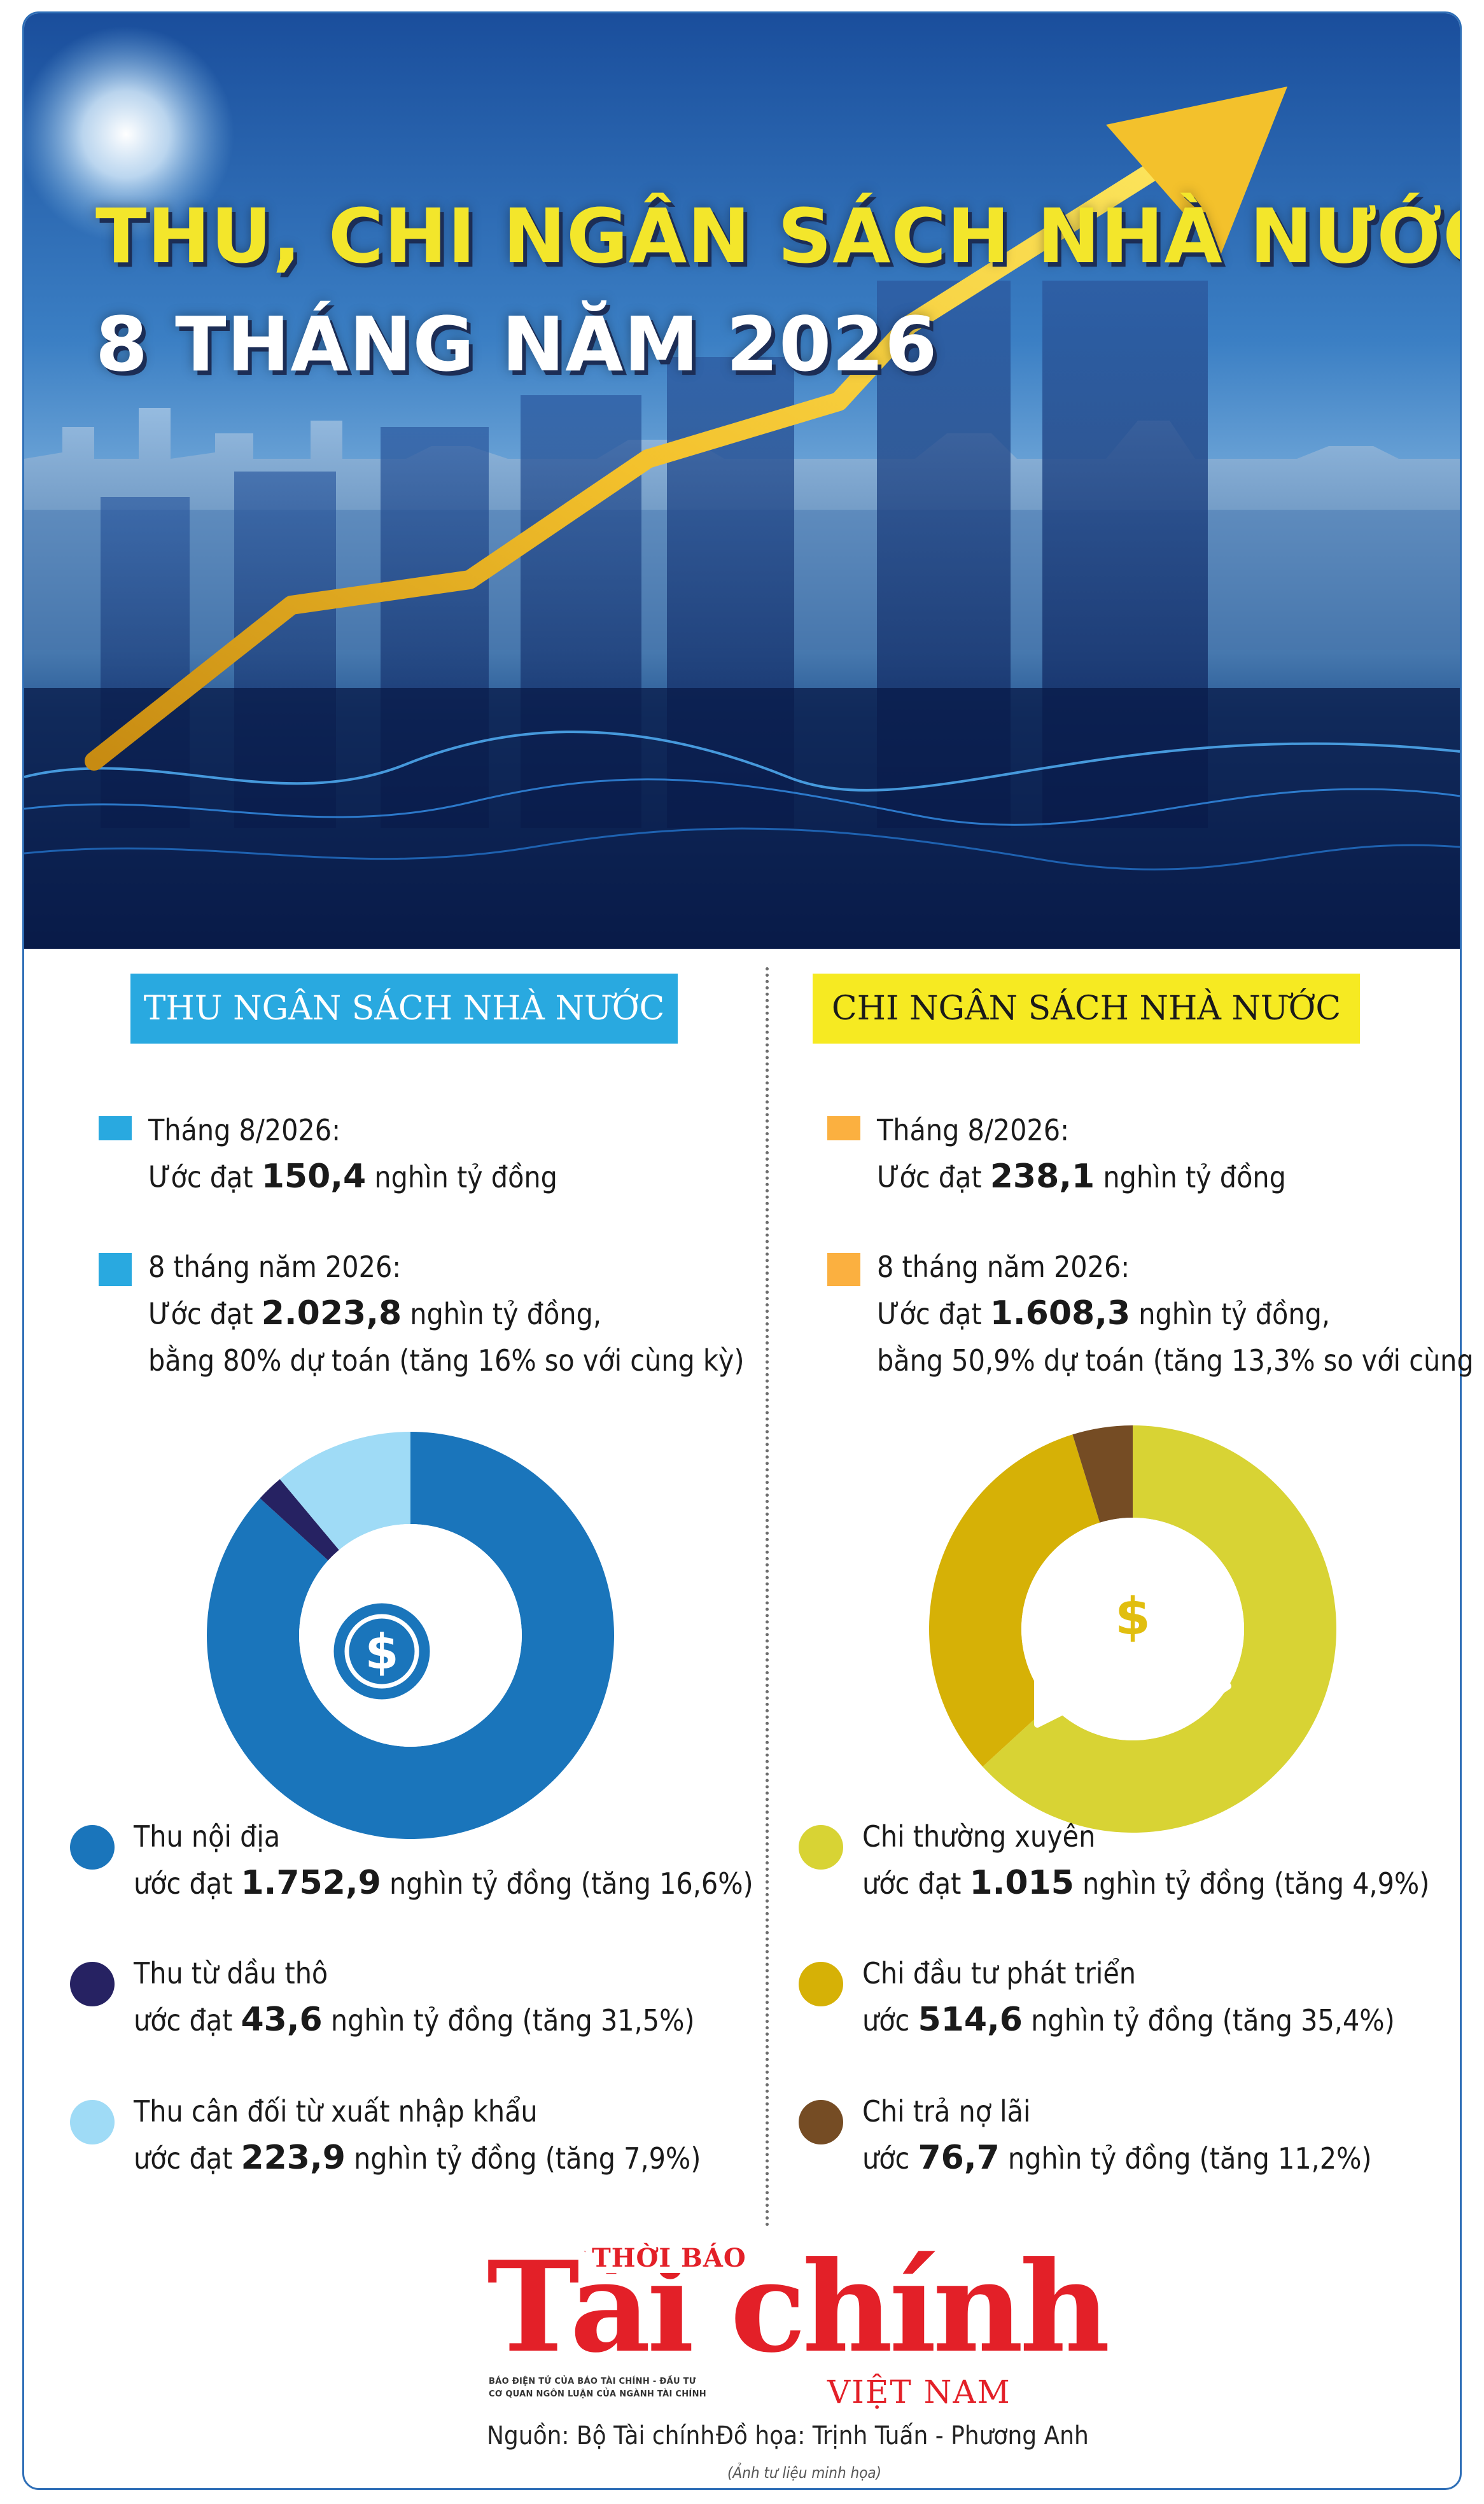 The image size is (1484, 2504). Describe the element at coordinates (597, 2394) in the screenshot. I see `publisher-tagline: CƠ QUAN NGÔN LUẬN CỦA NGÀNH TÀI CHÍNH` at that location.